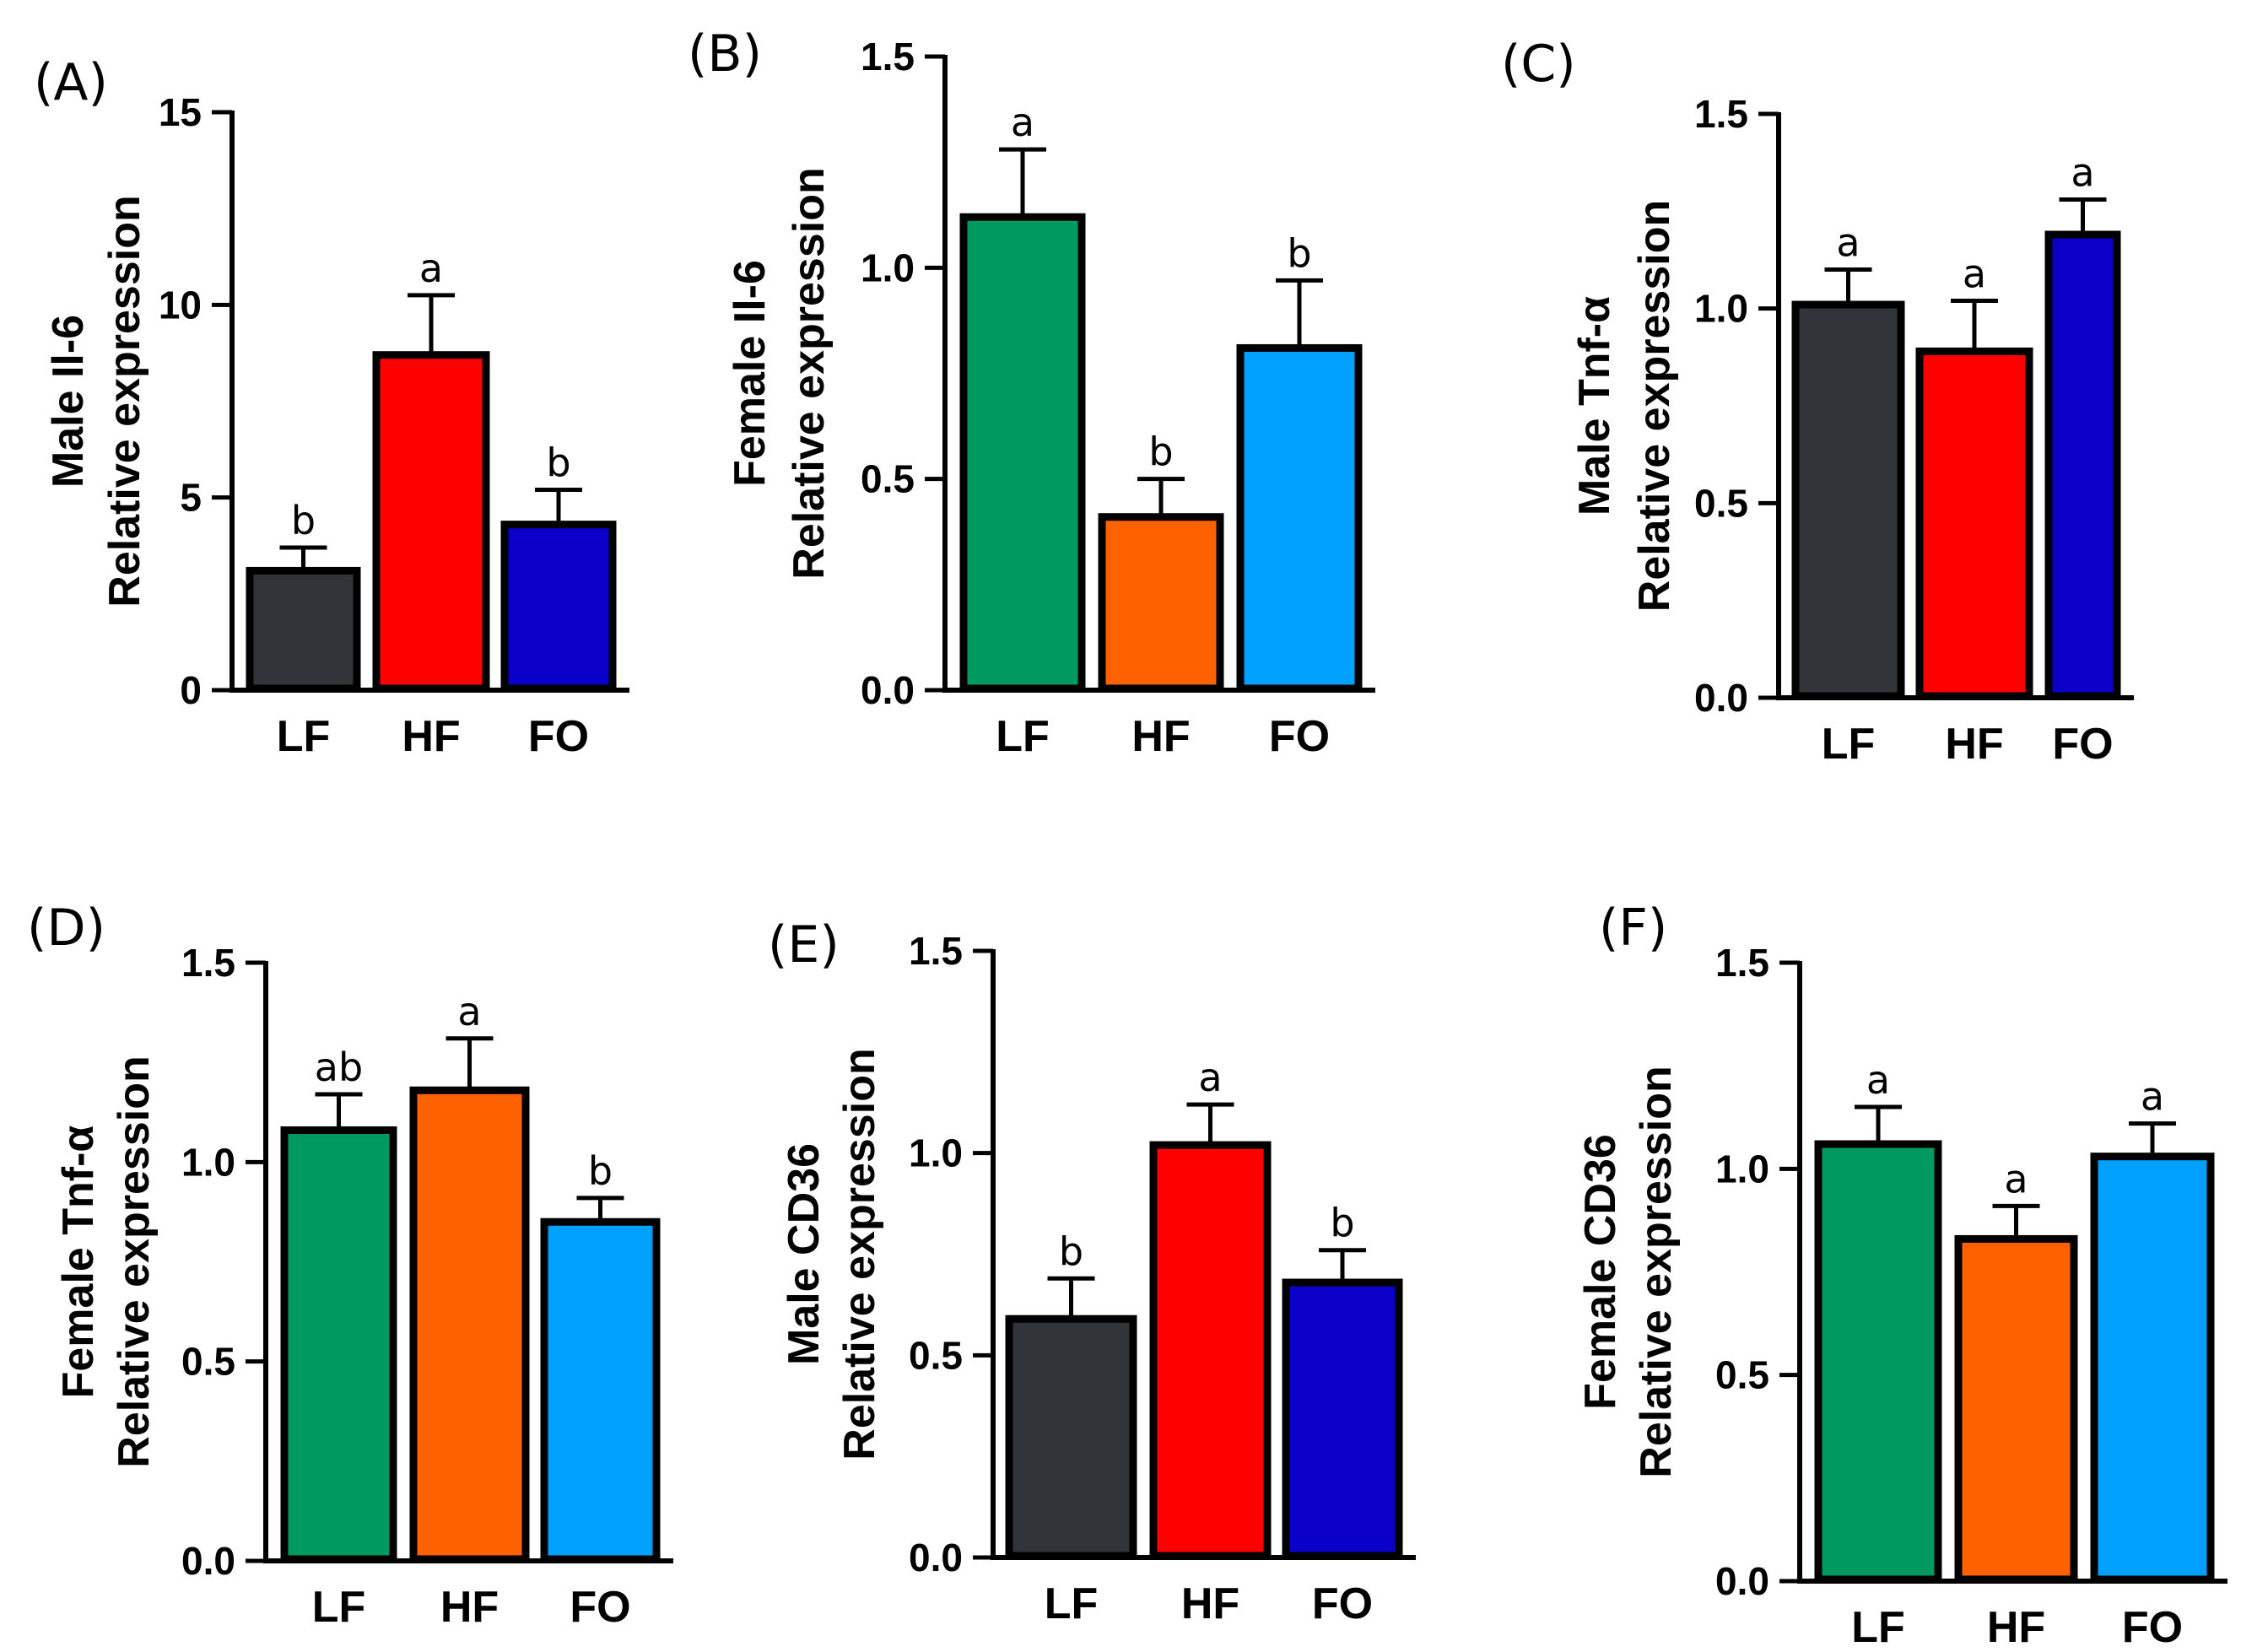 This screenshot has width=2241, height=1652. Describe the element at coordinates (71, 82) in the screenshot. I see `panel-a-label: (A)` at that location.